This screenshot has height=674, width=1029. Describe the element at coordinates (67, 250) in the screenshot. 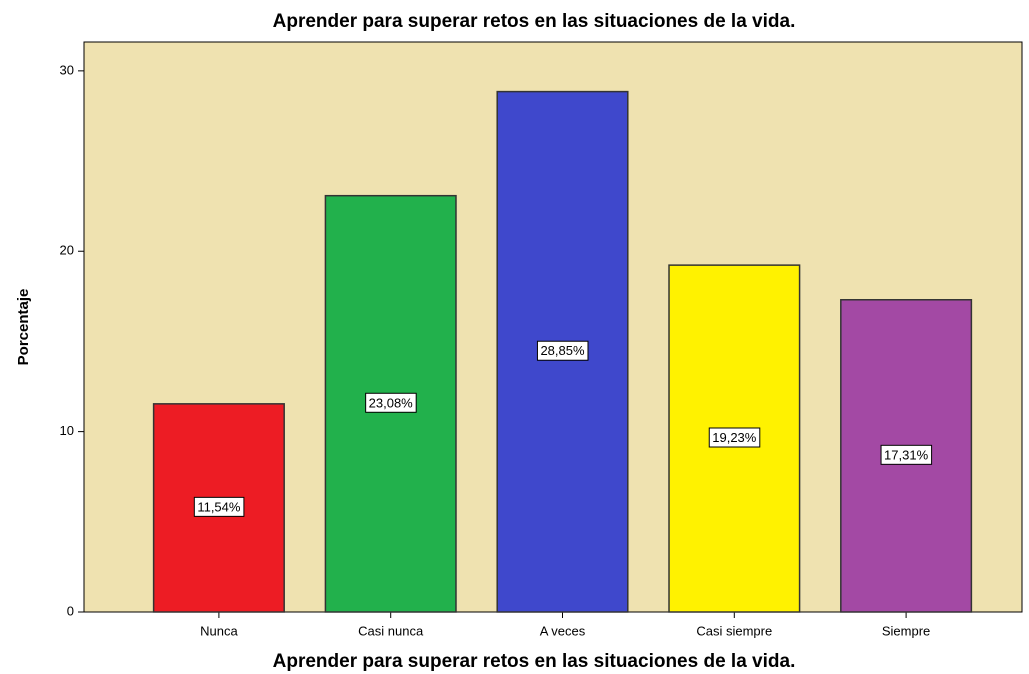

I see `y-tick-label: 20` at that location.